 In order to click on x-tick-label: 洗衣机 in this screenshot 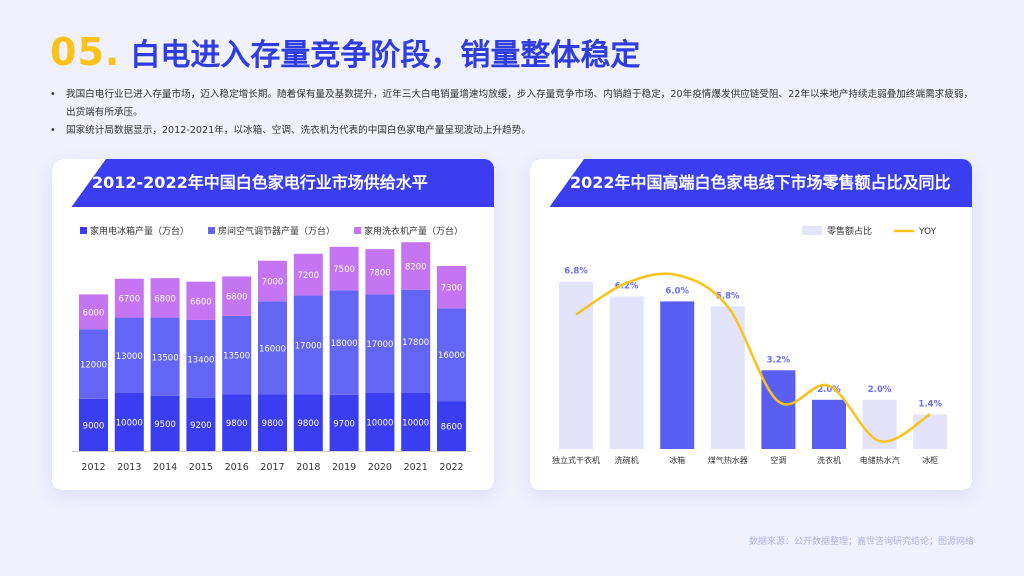, I will do `click(829, 460)`.